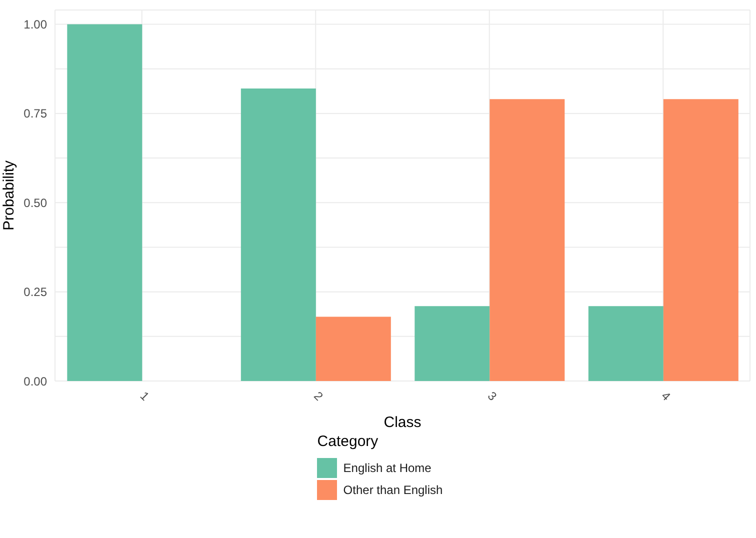 This screenshot has width=756, height=538. What do you see at coordinates (318, 396) in the screenshot?
I see `x-tick-label: 2` at bounding box center [318, 396].